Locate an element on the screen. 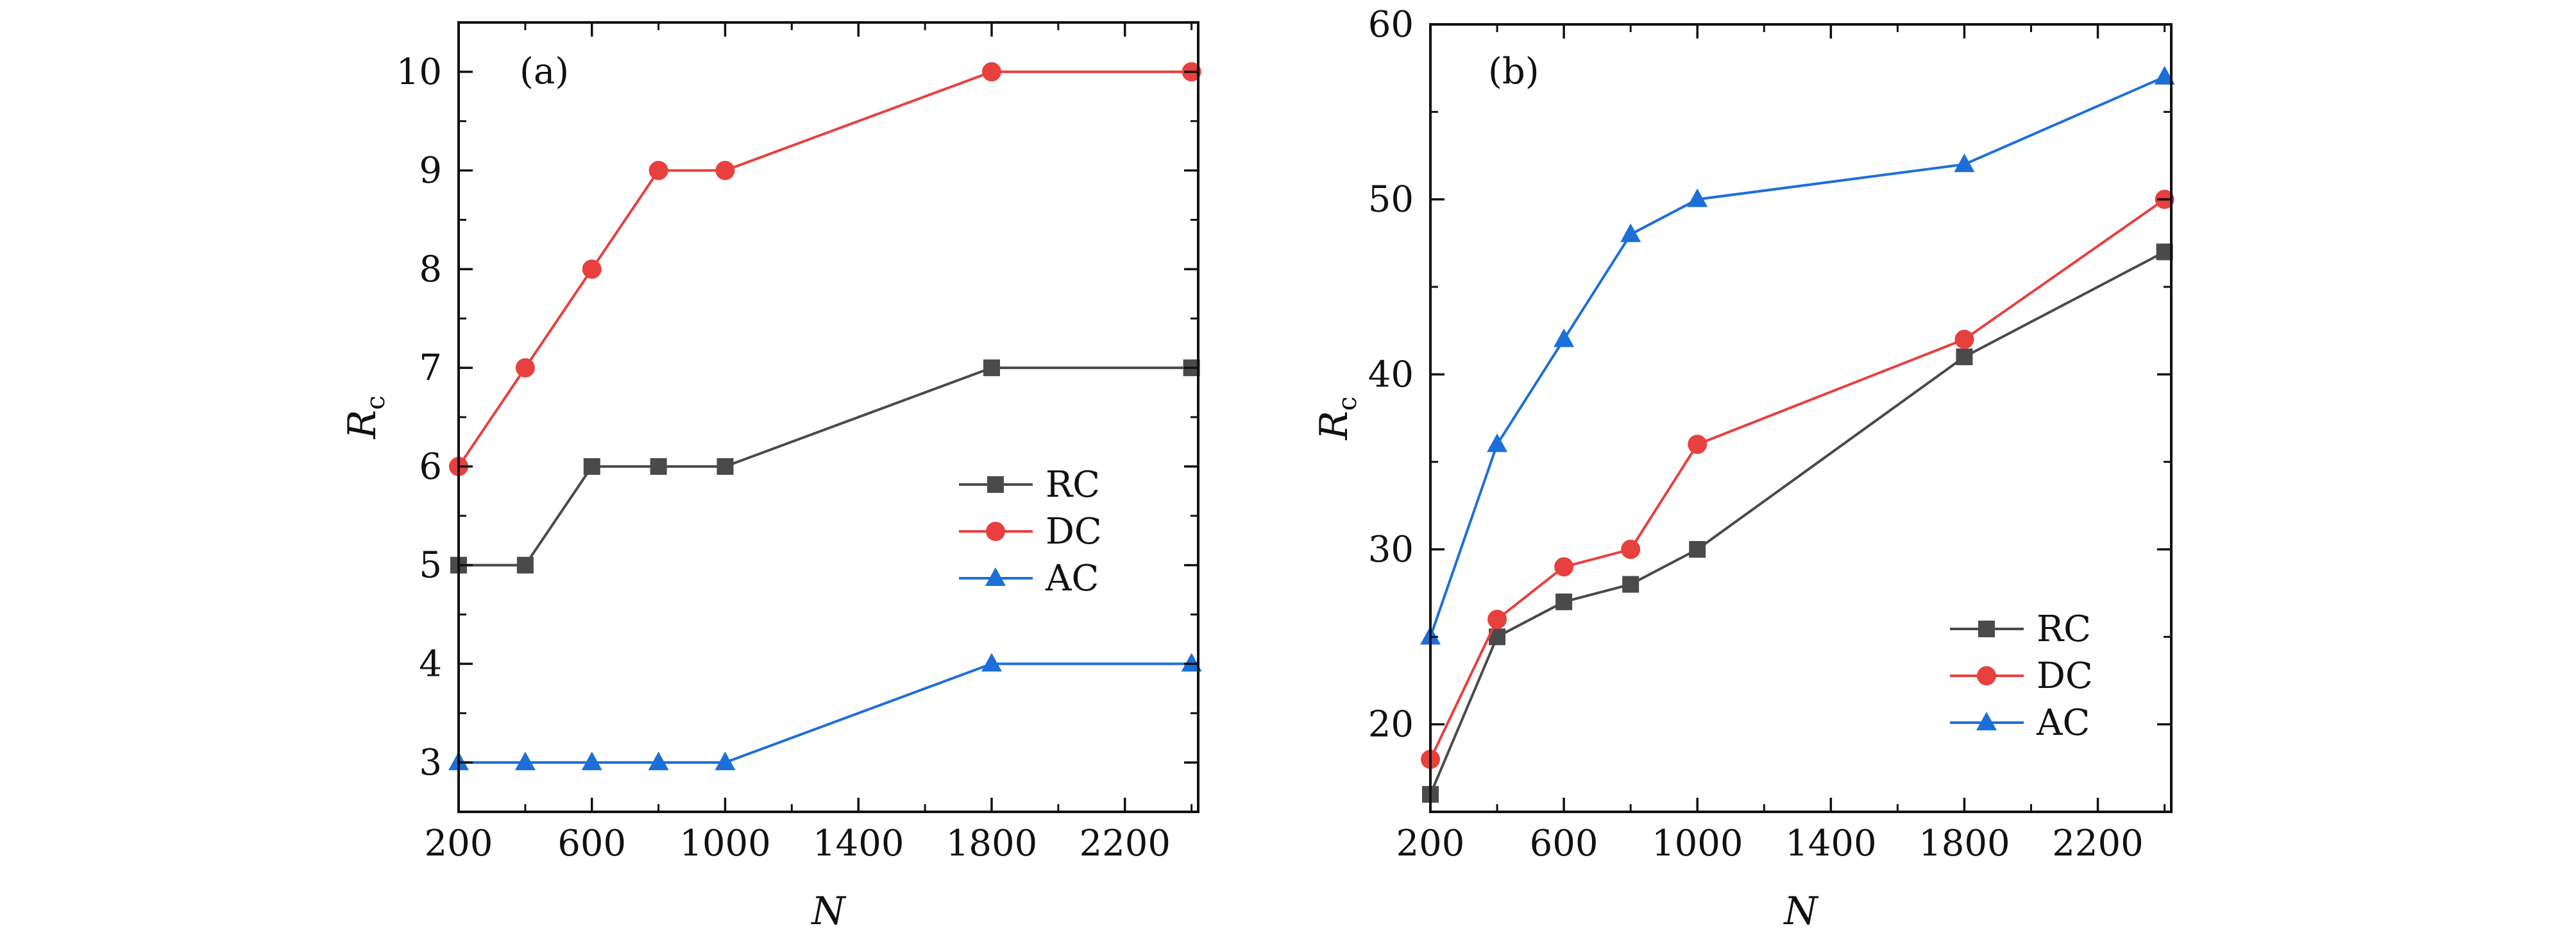 Image resolution: width=2576 pixels, height=928 pixels. y-tick-label: 50 is located at coordinates (1391, 200).